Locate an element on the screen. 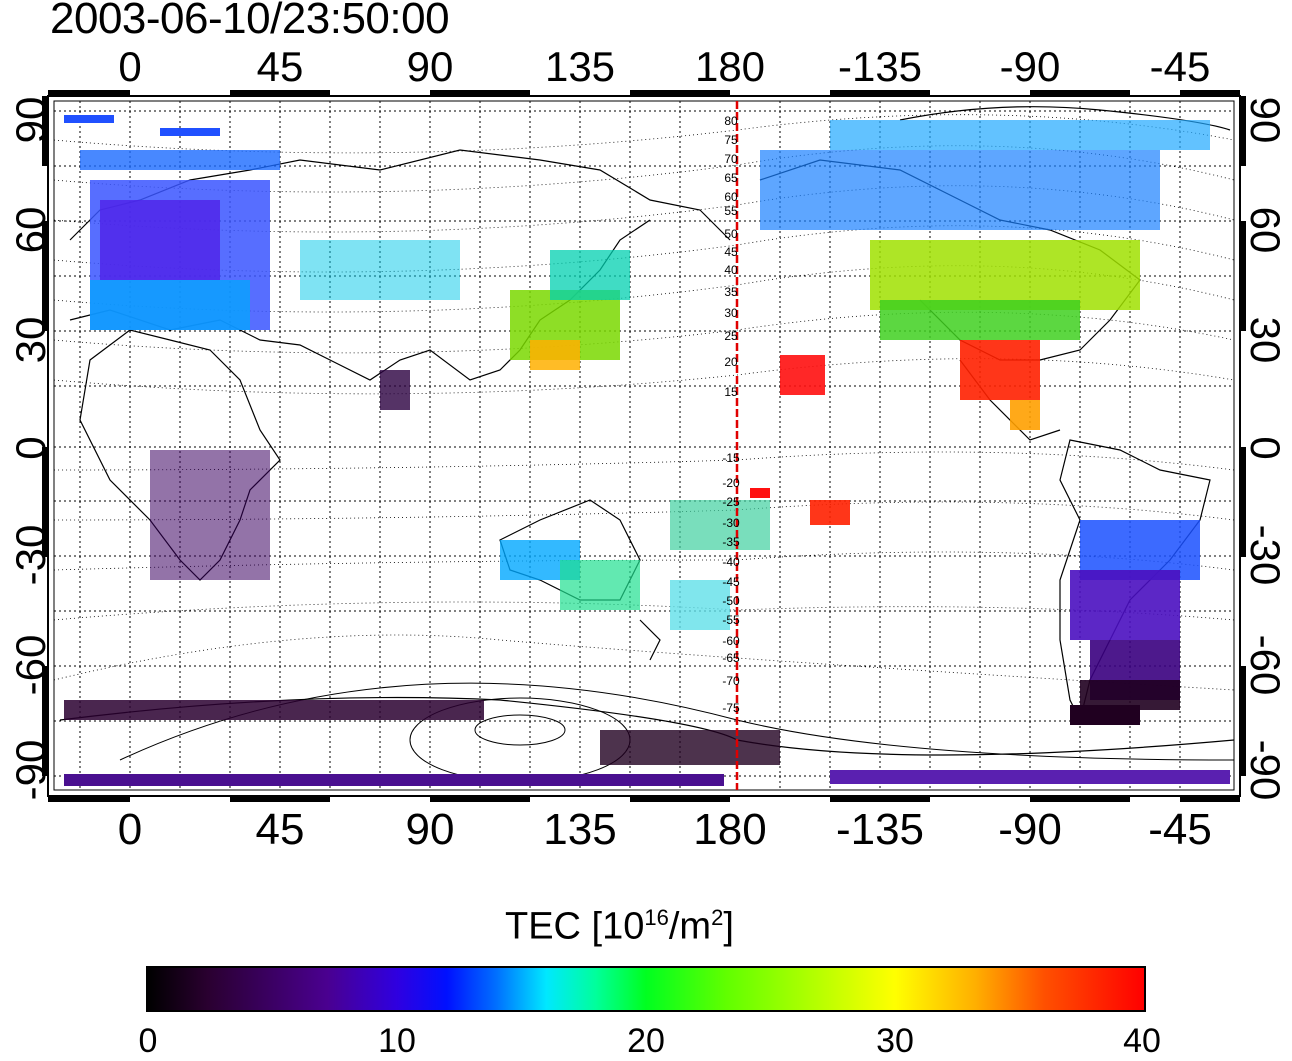 This screenshot has height=1061, width=1292. meridian-label: -60 is located at coordinates (731, 641).